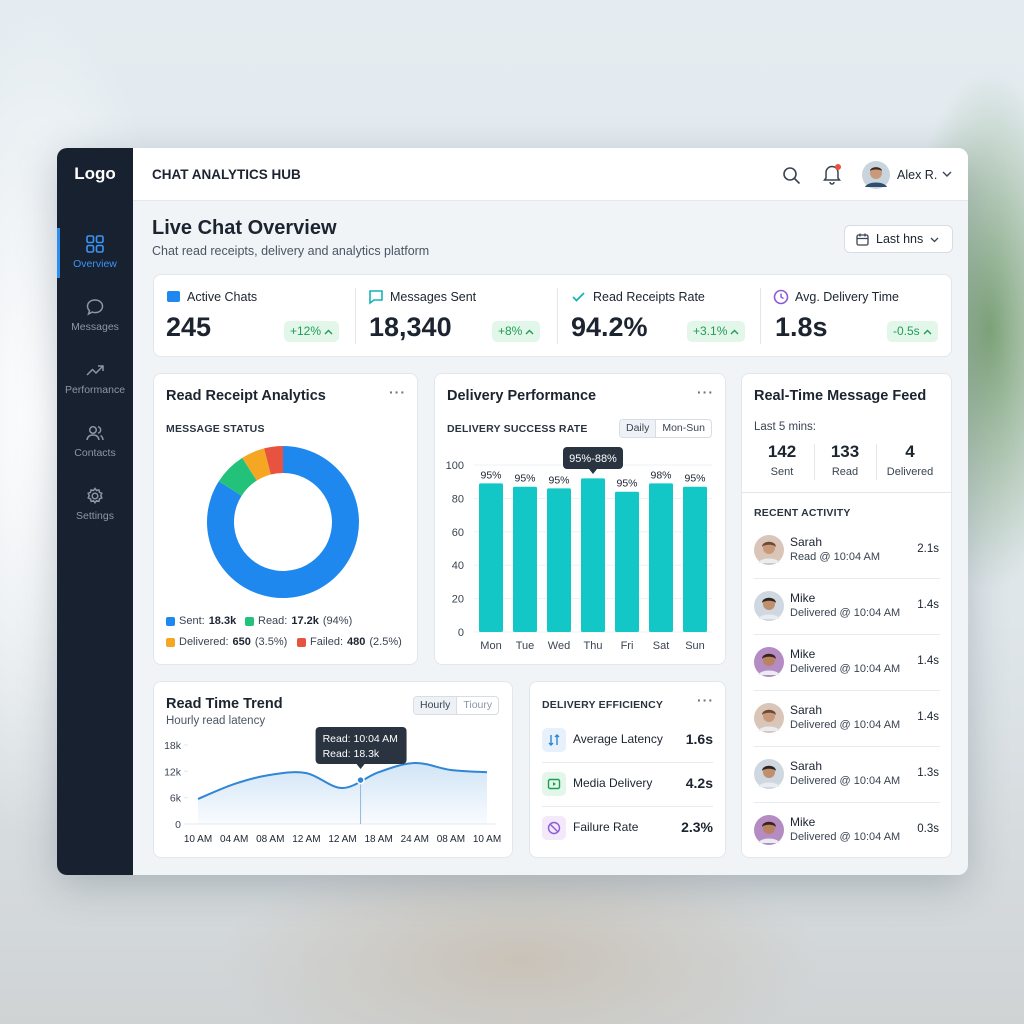  I want to click on card-title: DELIVERY EFFICIENCY, so click(603, 705).